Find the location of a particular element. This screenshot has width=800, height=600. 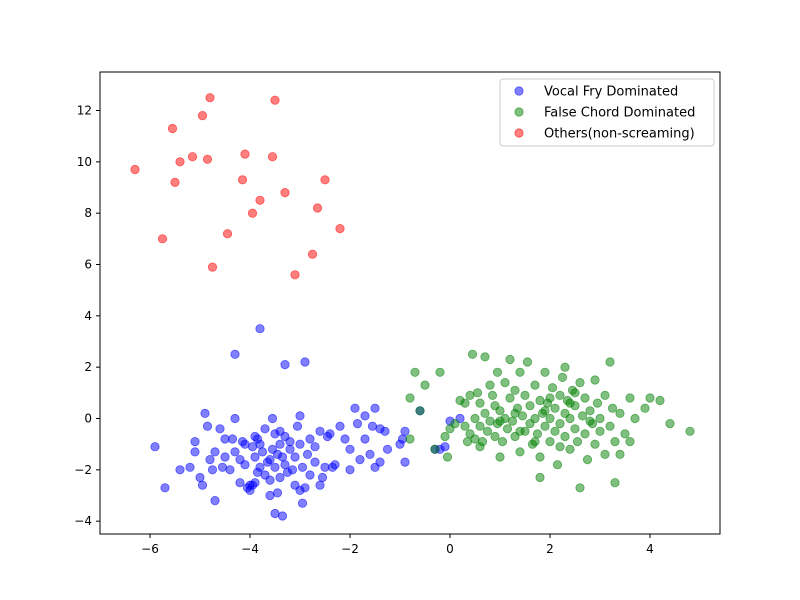

x-tick-label: 4 is located at coordinates (650, 549).